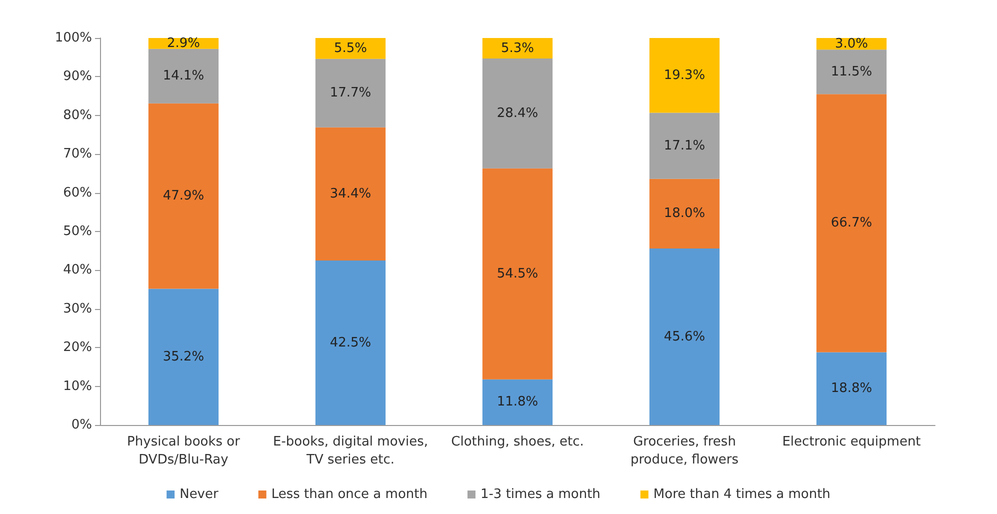  I want to click on data-label: 5.5%, so click(351, 48).